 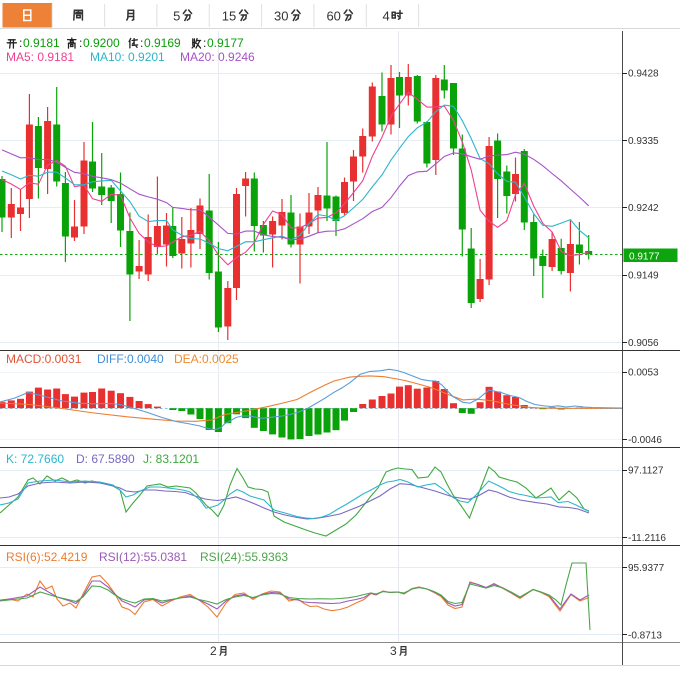 I want to click on svg-text: 0.9056, so click(x=643, y=343).